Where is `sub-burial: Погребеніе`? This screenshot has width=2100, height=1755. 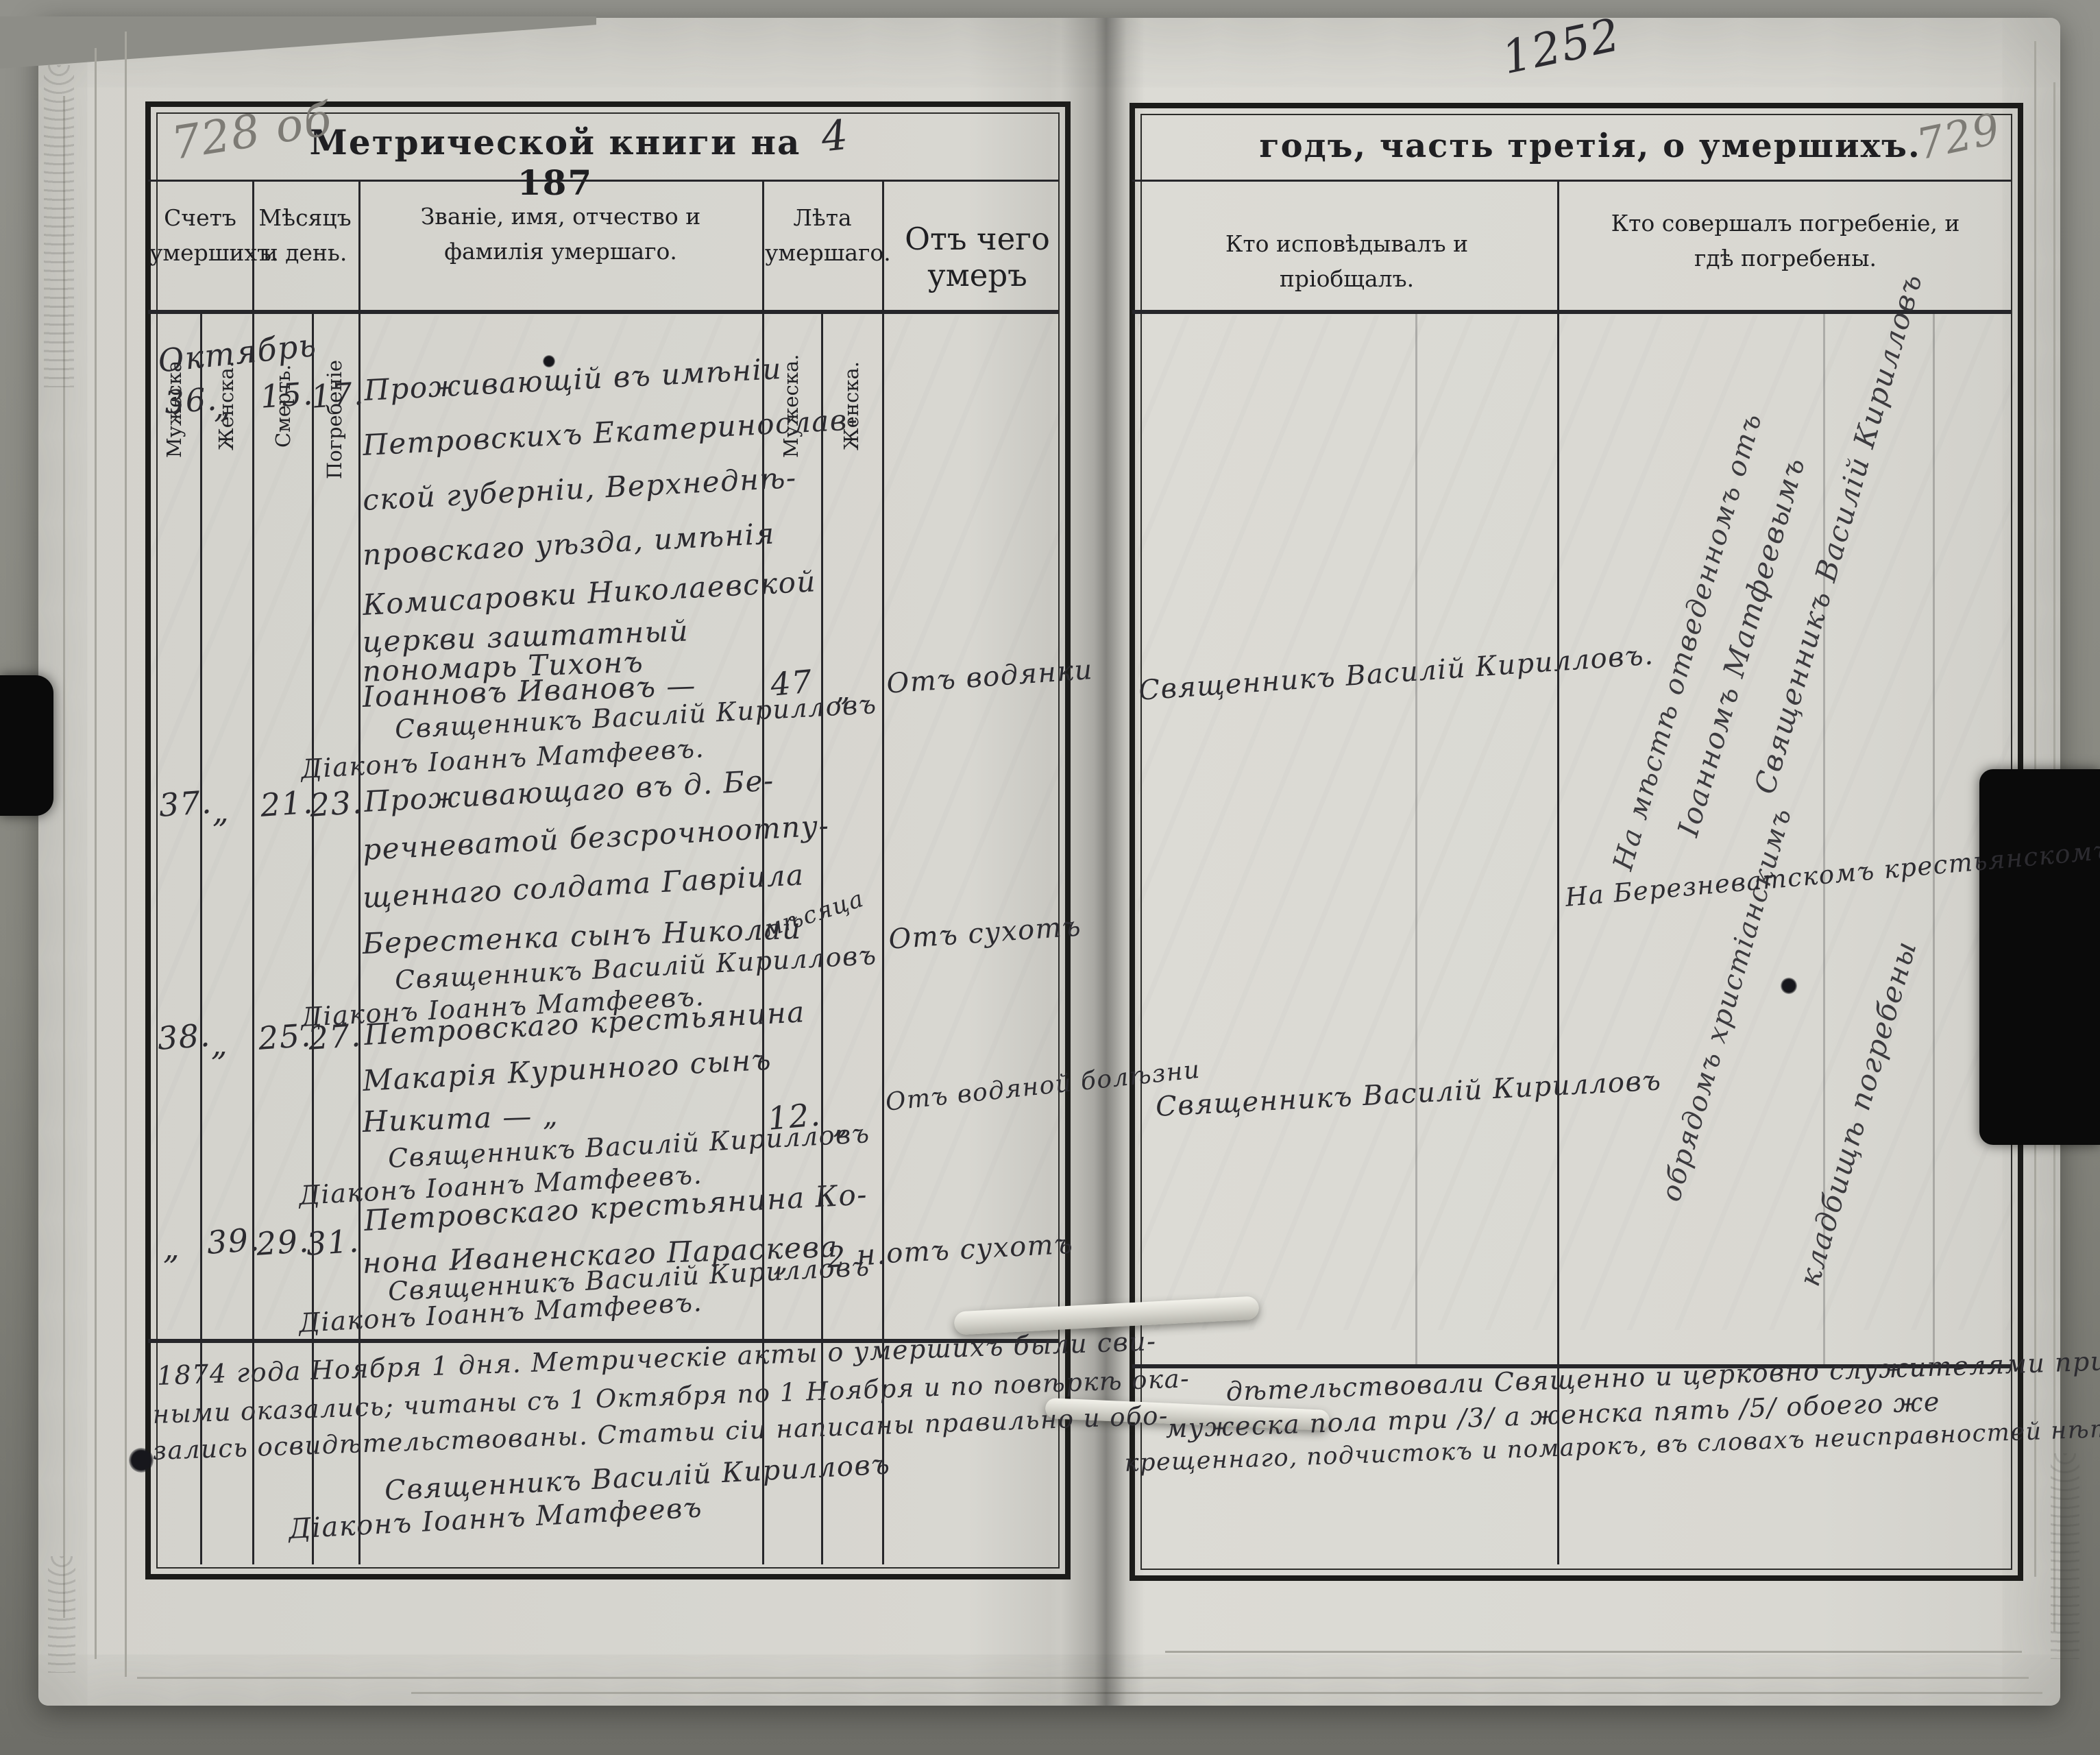 sub-burial: Погребеніе is located at coordinates (335, 419).